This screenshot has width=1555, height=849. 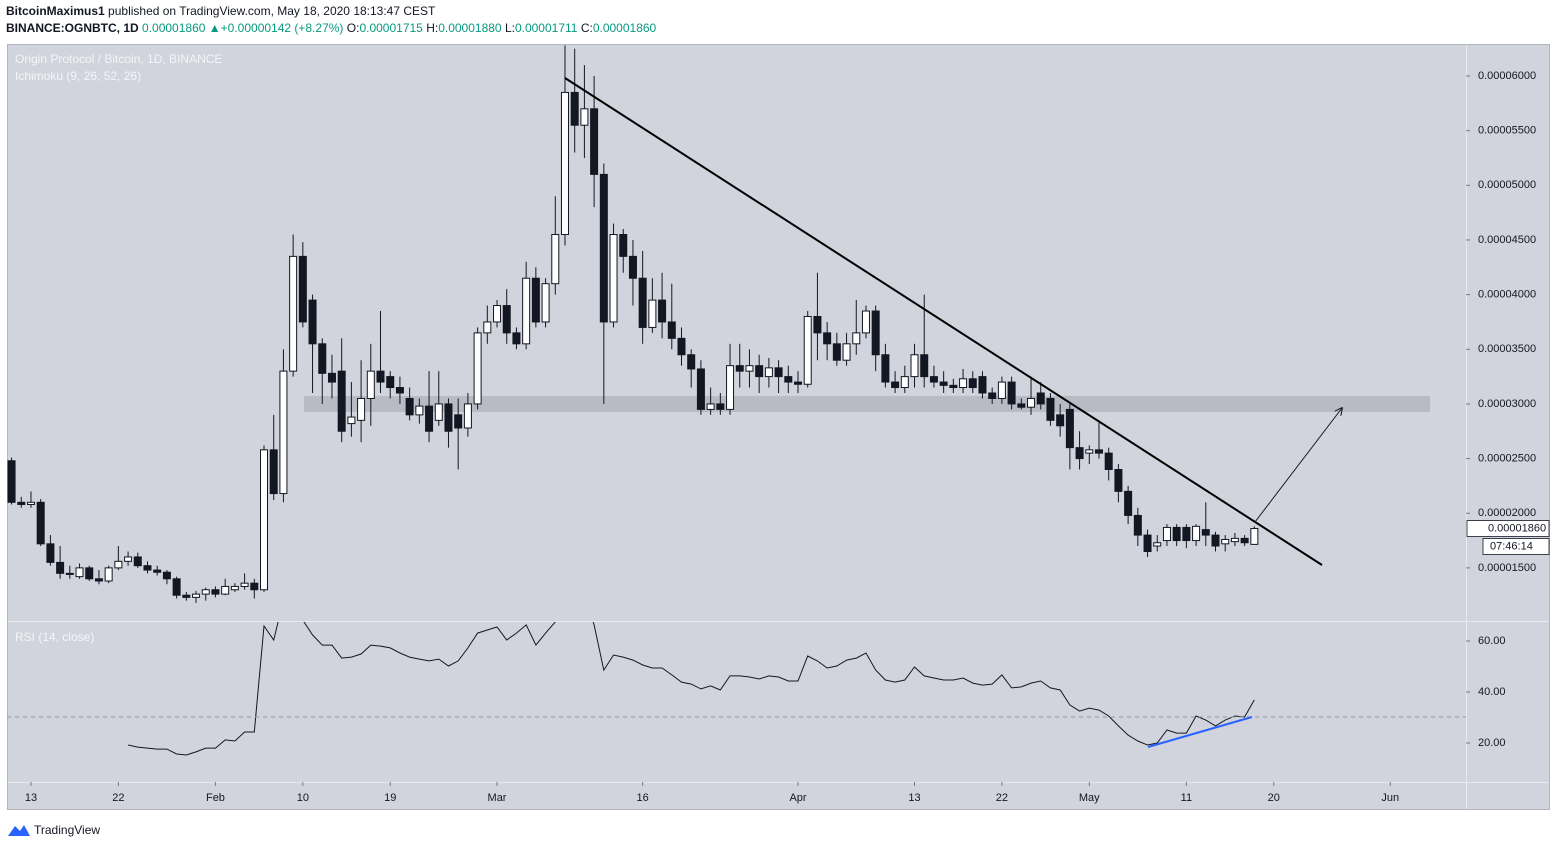 What do you see at coordinates (78, 76) in the screenshot?
I see `indicator-title: Ichimoku (9, 26, 52, 26)` at bounding box center [78, 76].